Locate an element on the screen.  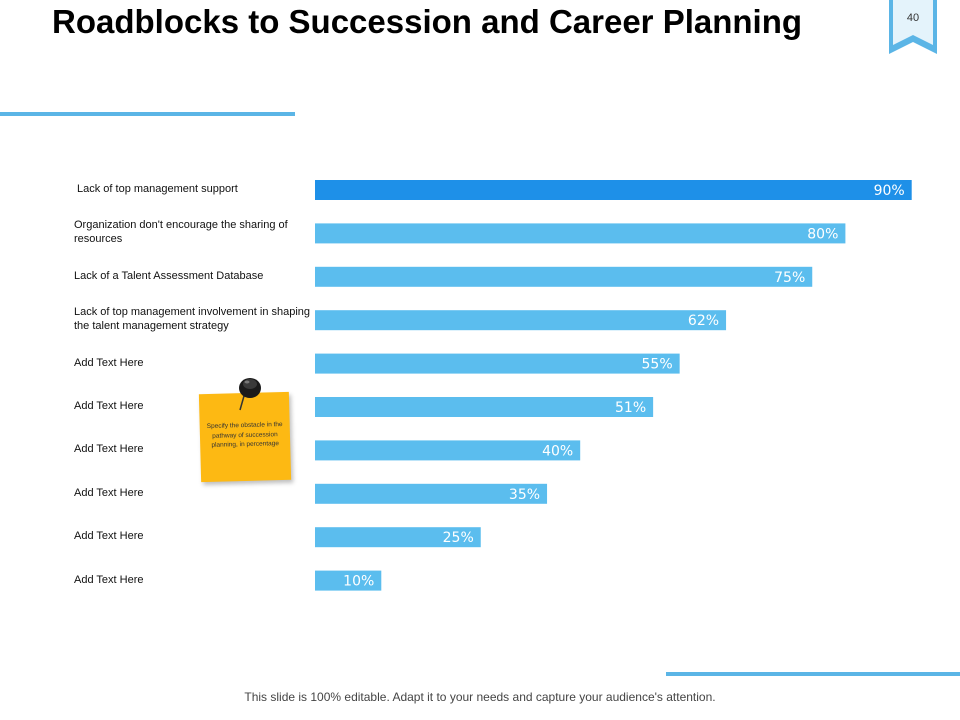
category-label: Lack of a Talent Assessment Database is located at coordinates (169, 275).